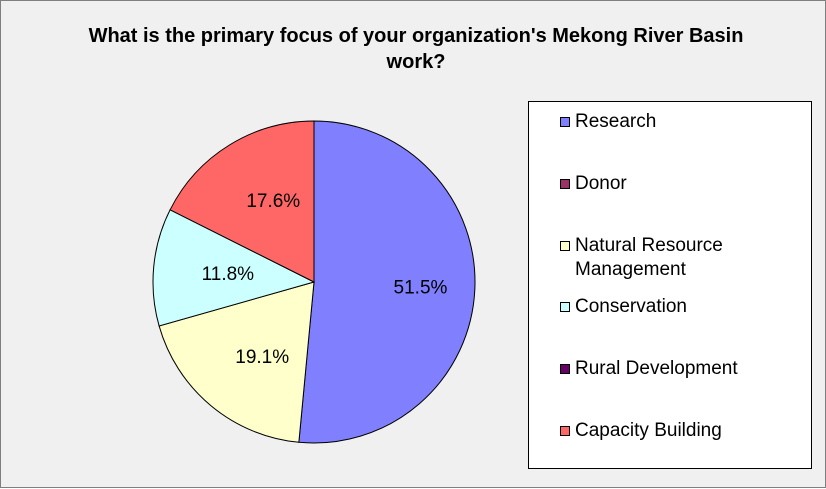  I want to click on legend-item-capacity-building: Capacity Building, so click(682, 431).